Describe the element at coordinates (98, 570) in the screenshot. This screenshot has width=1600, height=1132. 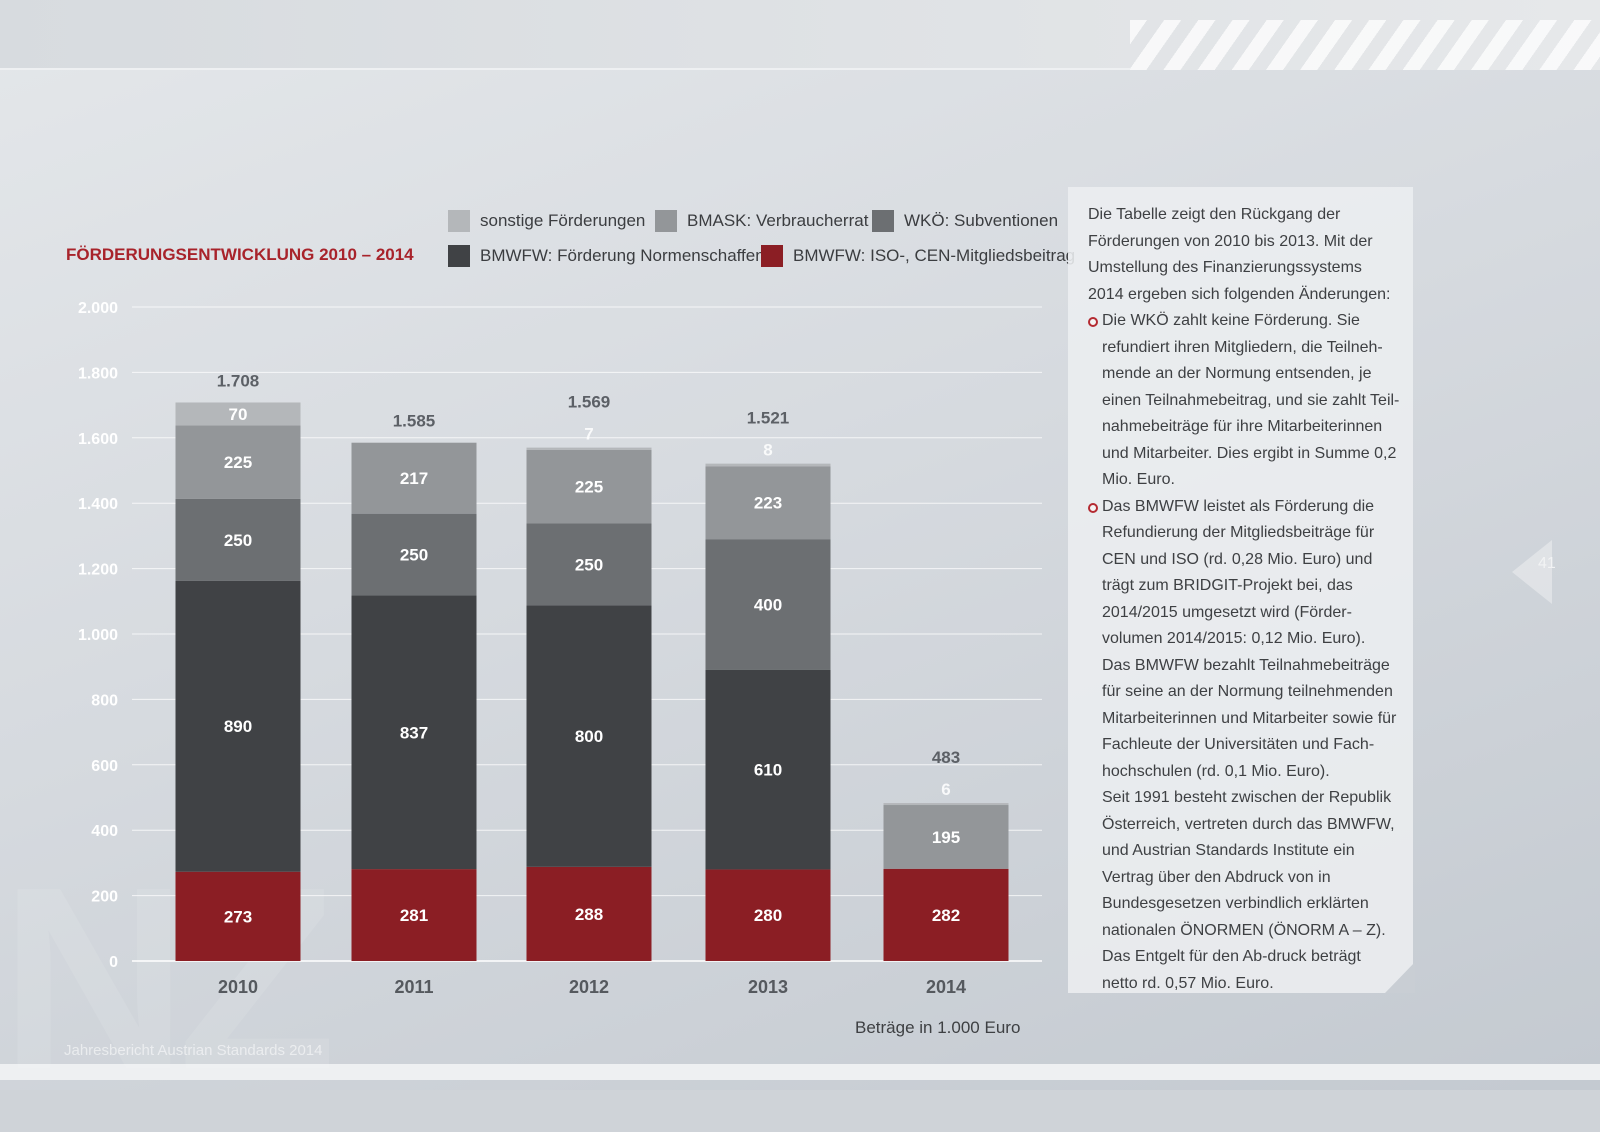
I see `y-tick-label: 1.200` at that location.